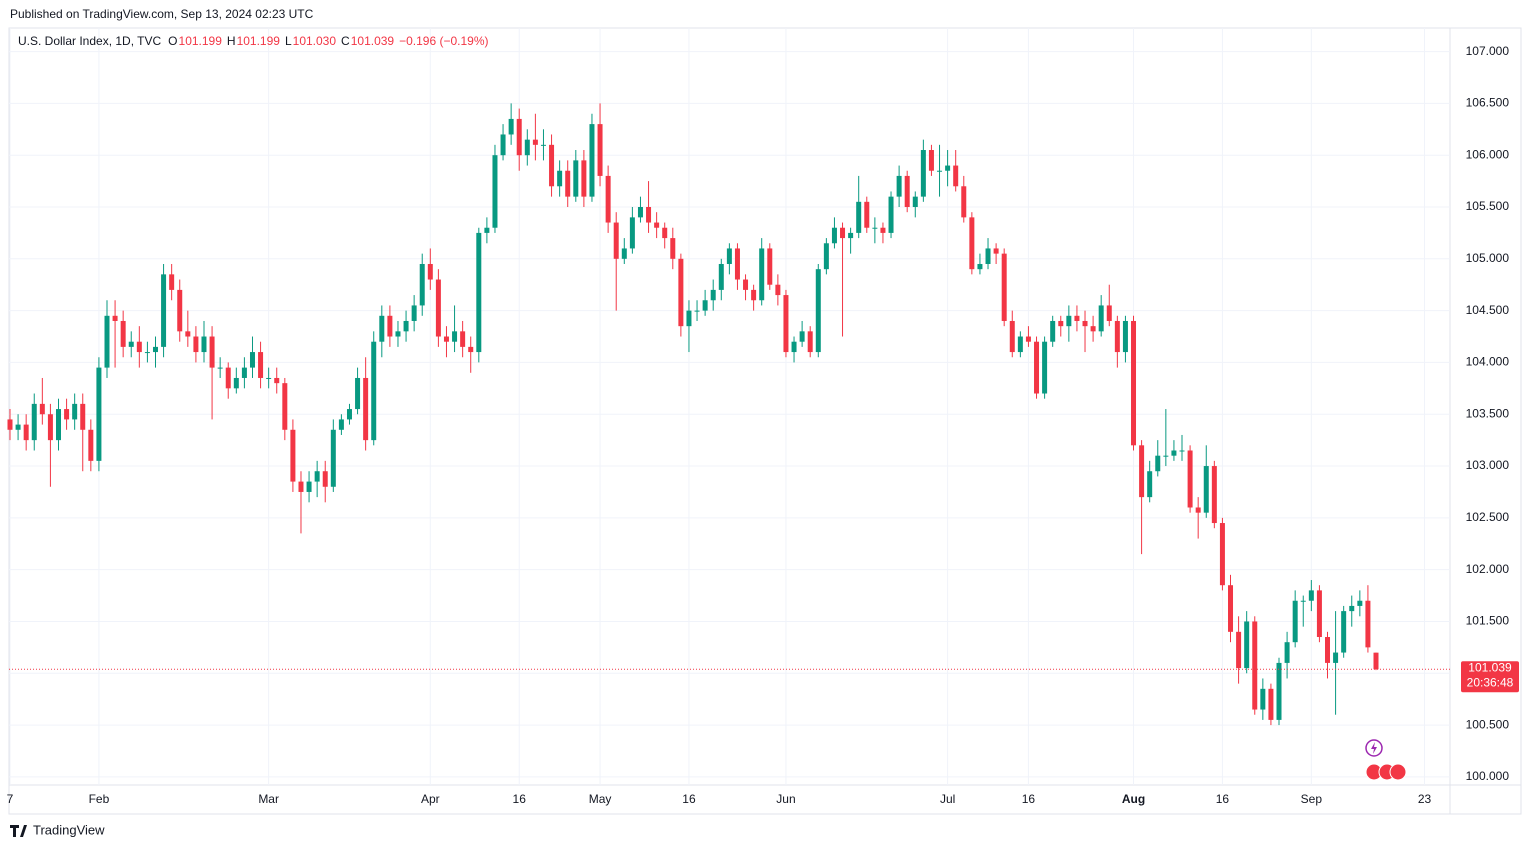 The height and width of the screenshot is (854, 1534). Describe the element at coordinates (1488, 258) in the screenshot. I see `y-tick-label: 105.000` at that location.